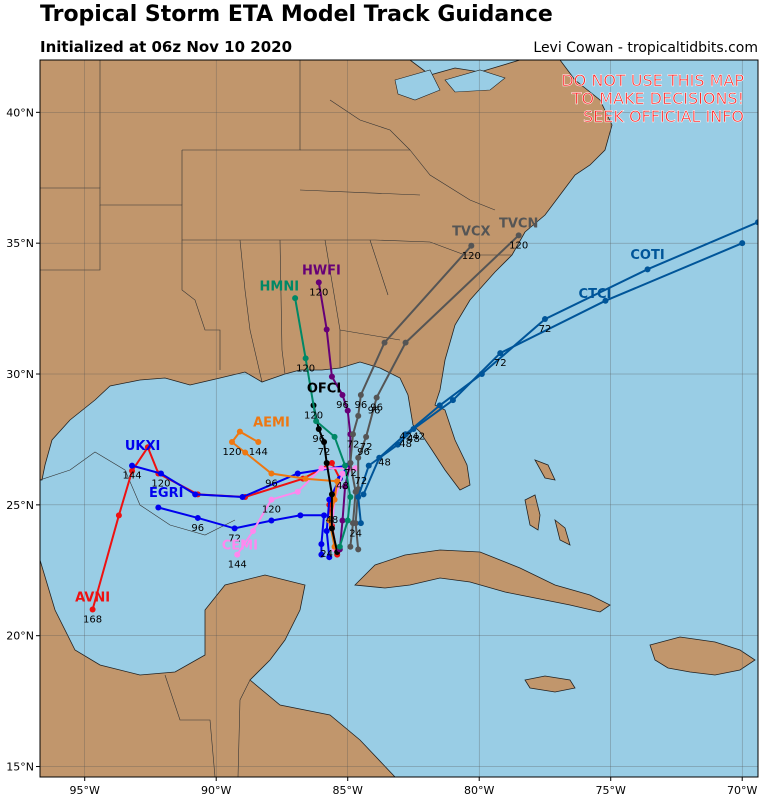 The image size is (768, 801). Describe the element at coordinates (475, 81) in the screenshot. I see `lake-ontario` at that location.